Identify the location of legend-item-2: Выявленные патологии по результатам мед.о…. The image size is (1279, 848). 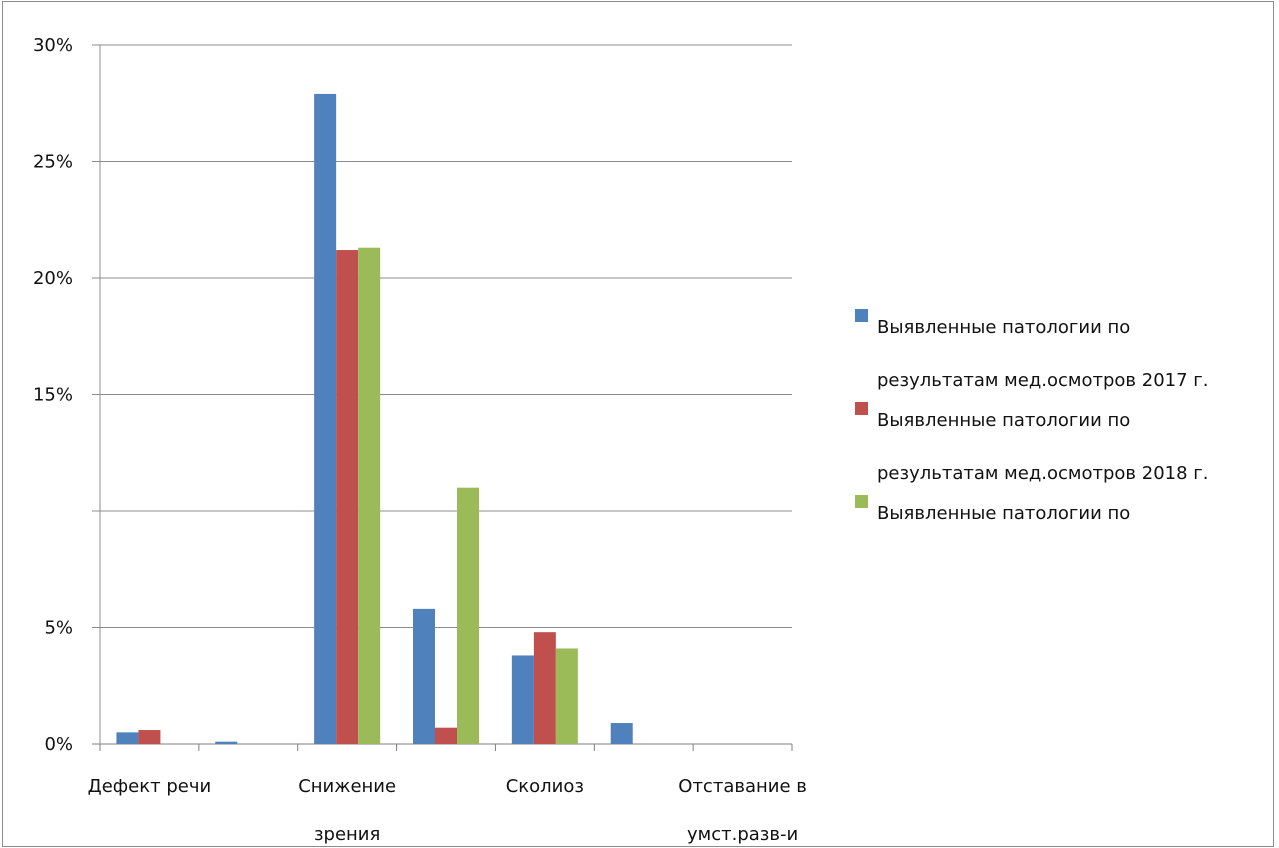
(1060, 447).